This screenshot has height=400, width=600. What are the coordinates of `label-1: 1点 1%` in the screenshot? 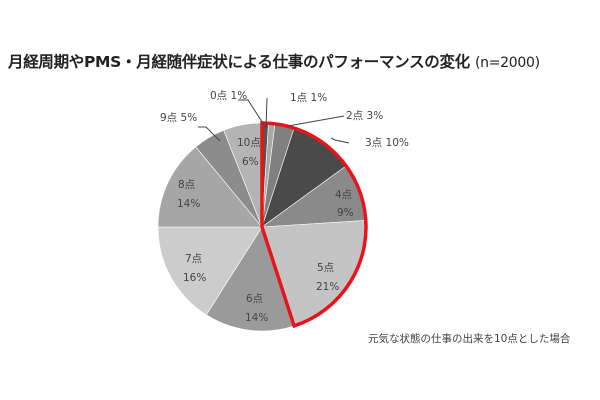 It's located at (308, 98).